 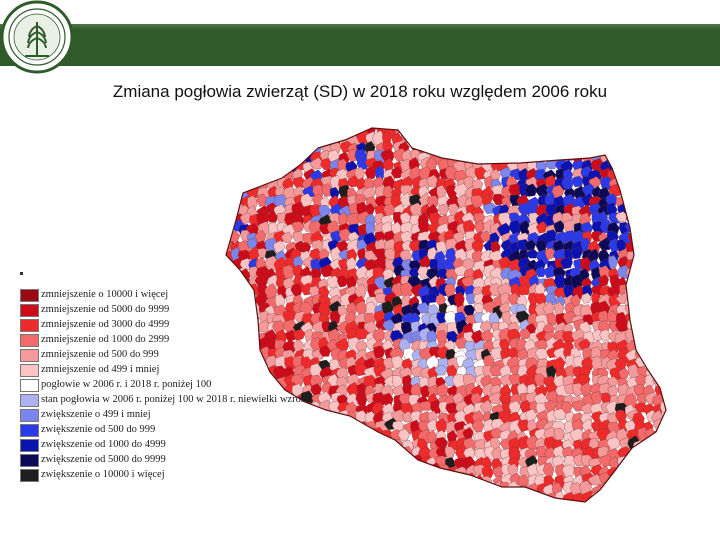 I want to click on header-band, so click(x=360, y=45).